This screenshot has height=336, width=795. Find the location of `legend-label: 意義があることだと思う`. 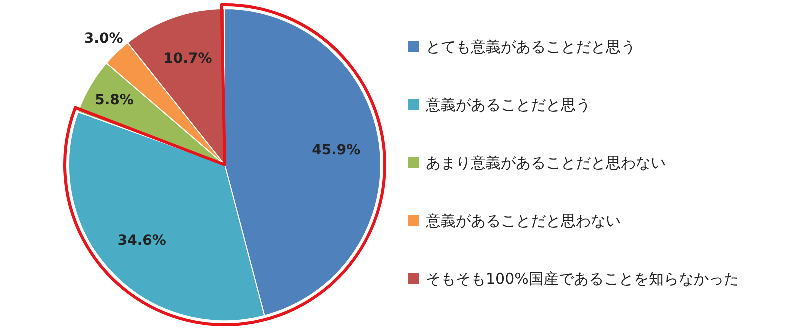

legend-label: 意義があることだと思う is located at coordinates (508, 105).